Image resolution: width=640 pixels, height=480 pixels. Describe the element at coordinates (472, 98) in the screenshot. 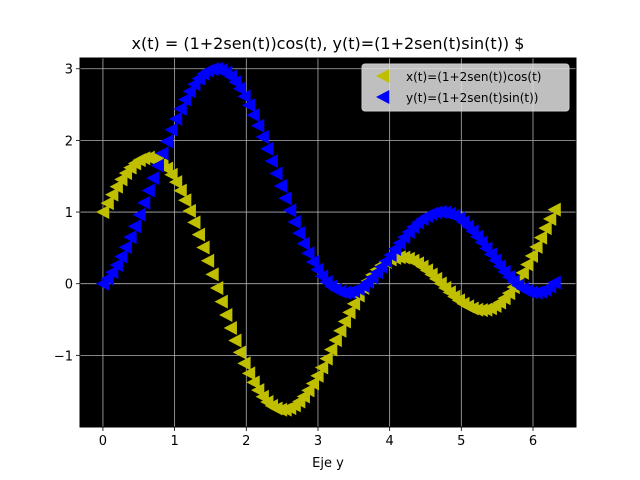

I see `legend-label-y: y(t)=(1+2sen(t)sin(t))` at that location.